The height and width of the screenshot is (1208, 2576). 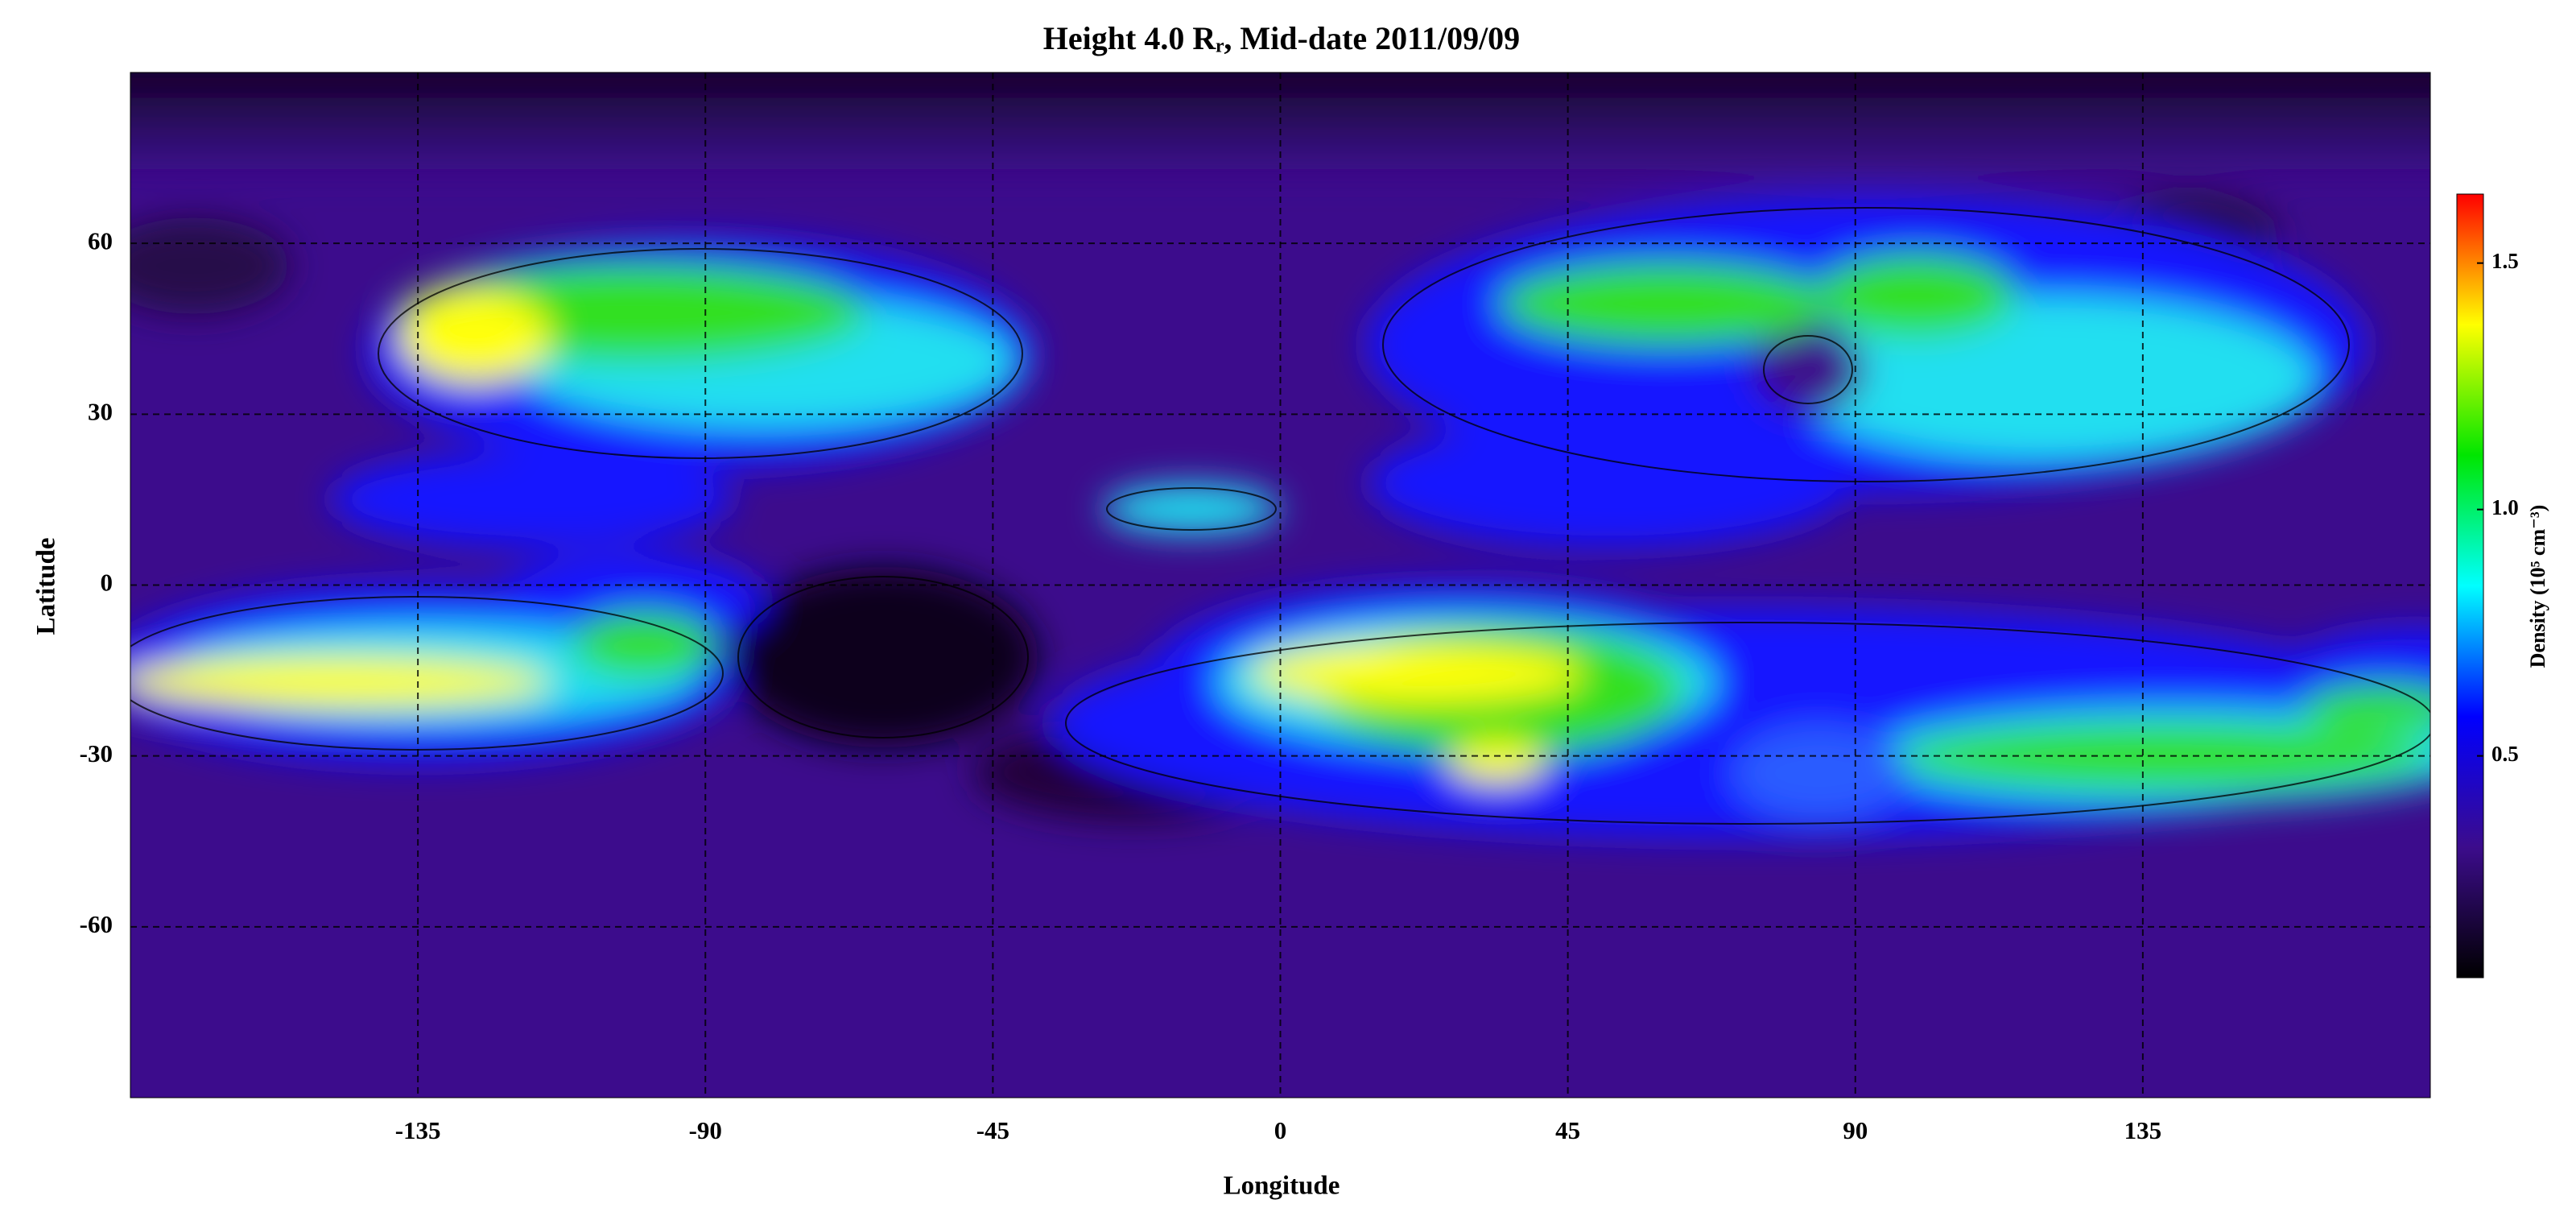 What do you see at coordinates (1281, 38) in the screenshot?
I see `chart-title: Height 4.0 Rᵣ, Mid-date 2011/09/09` at bounding box center [1281, 38].